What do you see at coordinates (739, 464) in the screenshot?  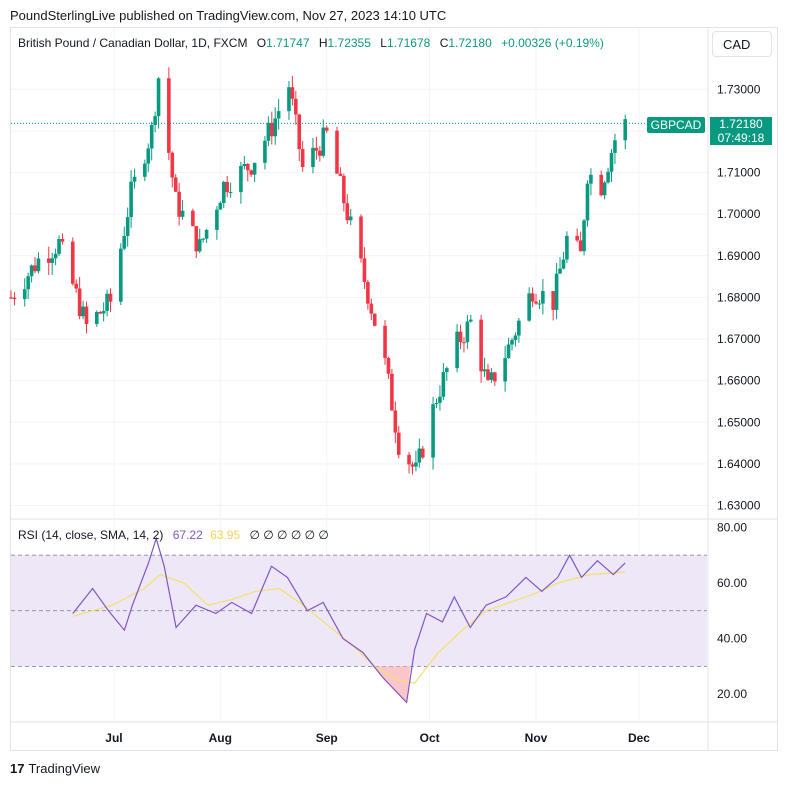 I see `price-tick-label: 1.64000` at bounding box center [739, 464].